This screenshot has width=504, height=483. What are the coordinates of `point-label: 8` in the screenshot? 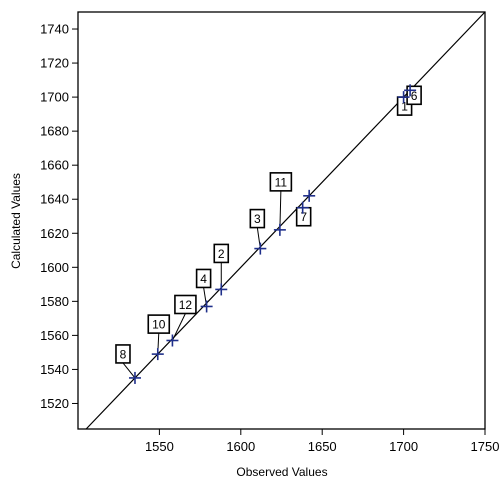 It's located at (123, 354).